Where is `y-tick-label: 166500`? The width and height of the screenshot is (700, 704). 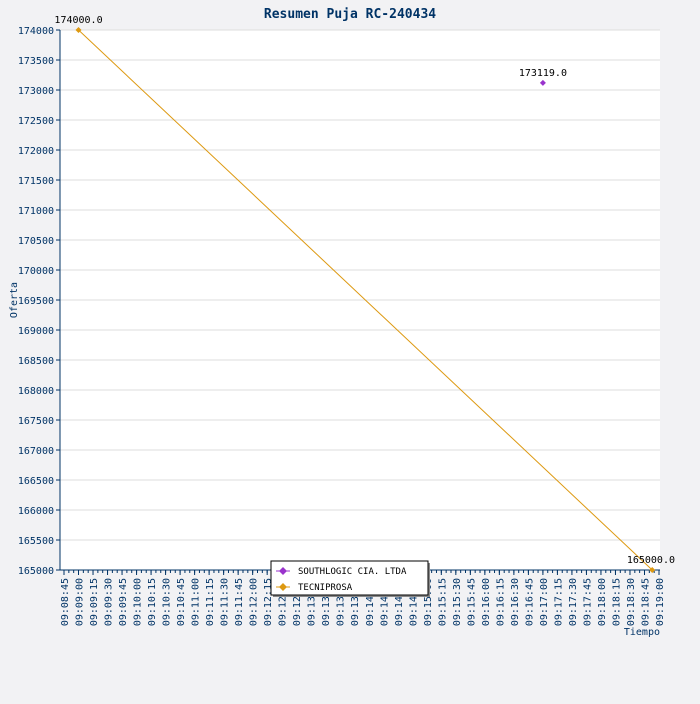 y-tick-label: 166500 is located at coordinates (36, 481).